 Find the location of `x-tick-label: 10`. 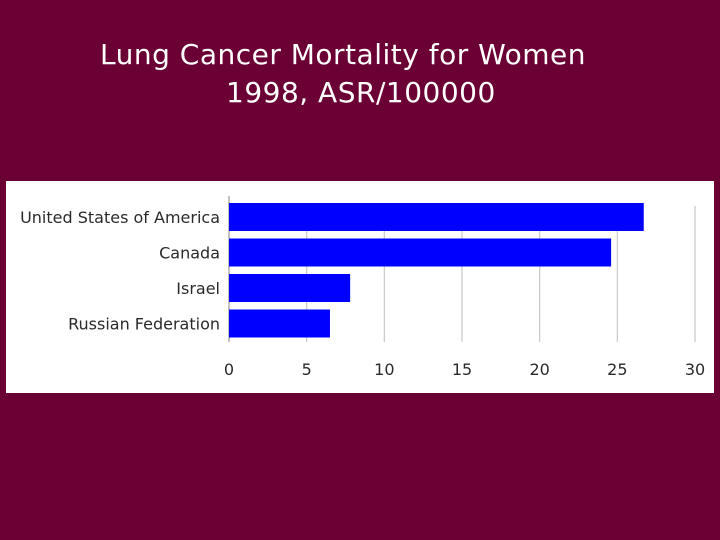

x-tick-label: 10 is located at coordinates (384, 369).